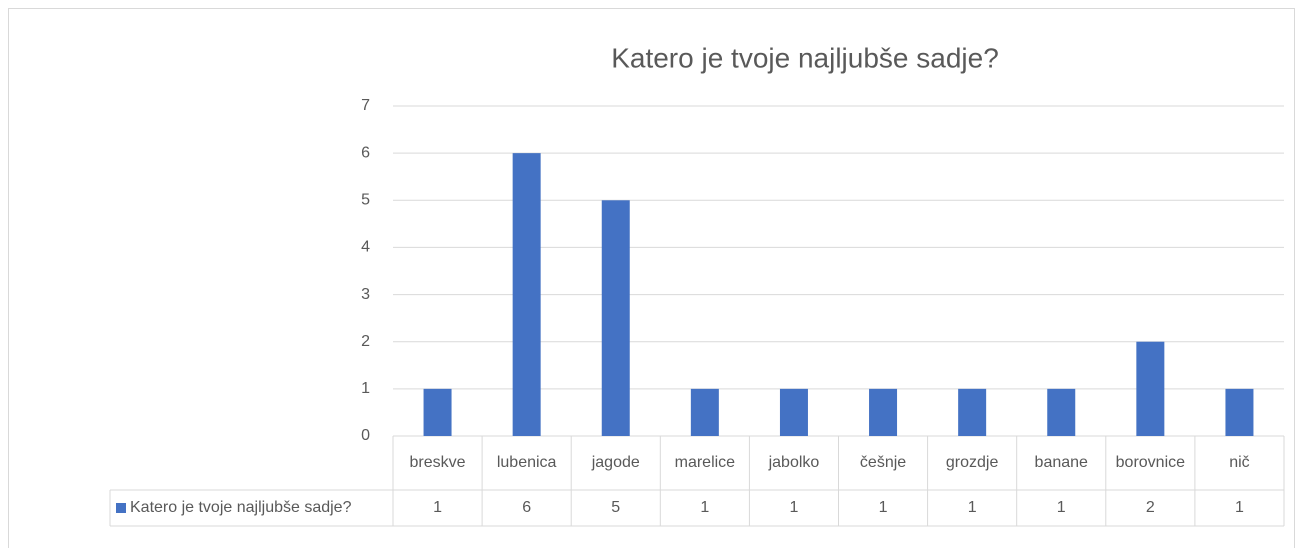  Describe the element at coordinates (365, 105) in the screenshot. I see `y-tick-label: 7` at that location.